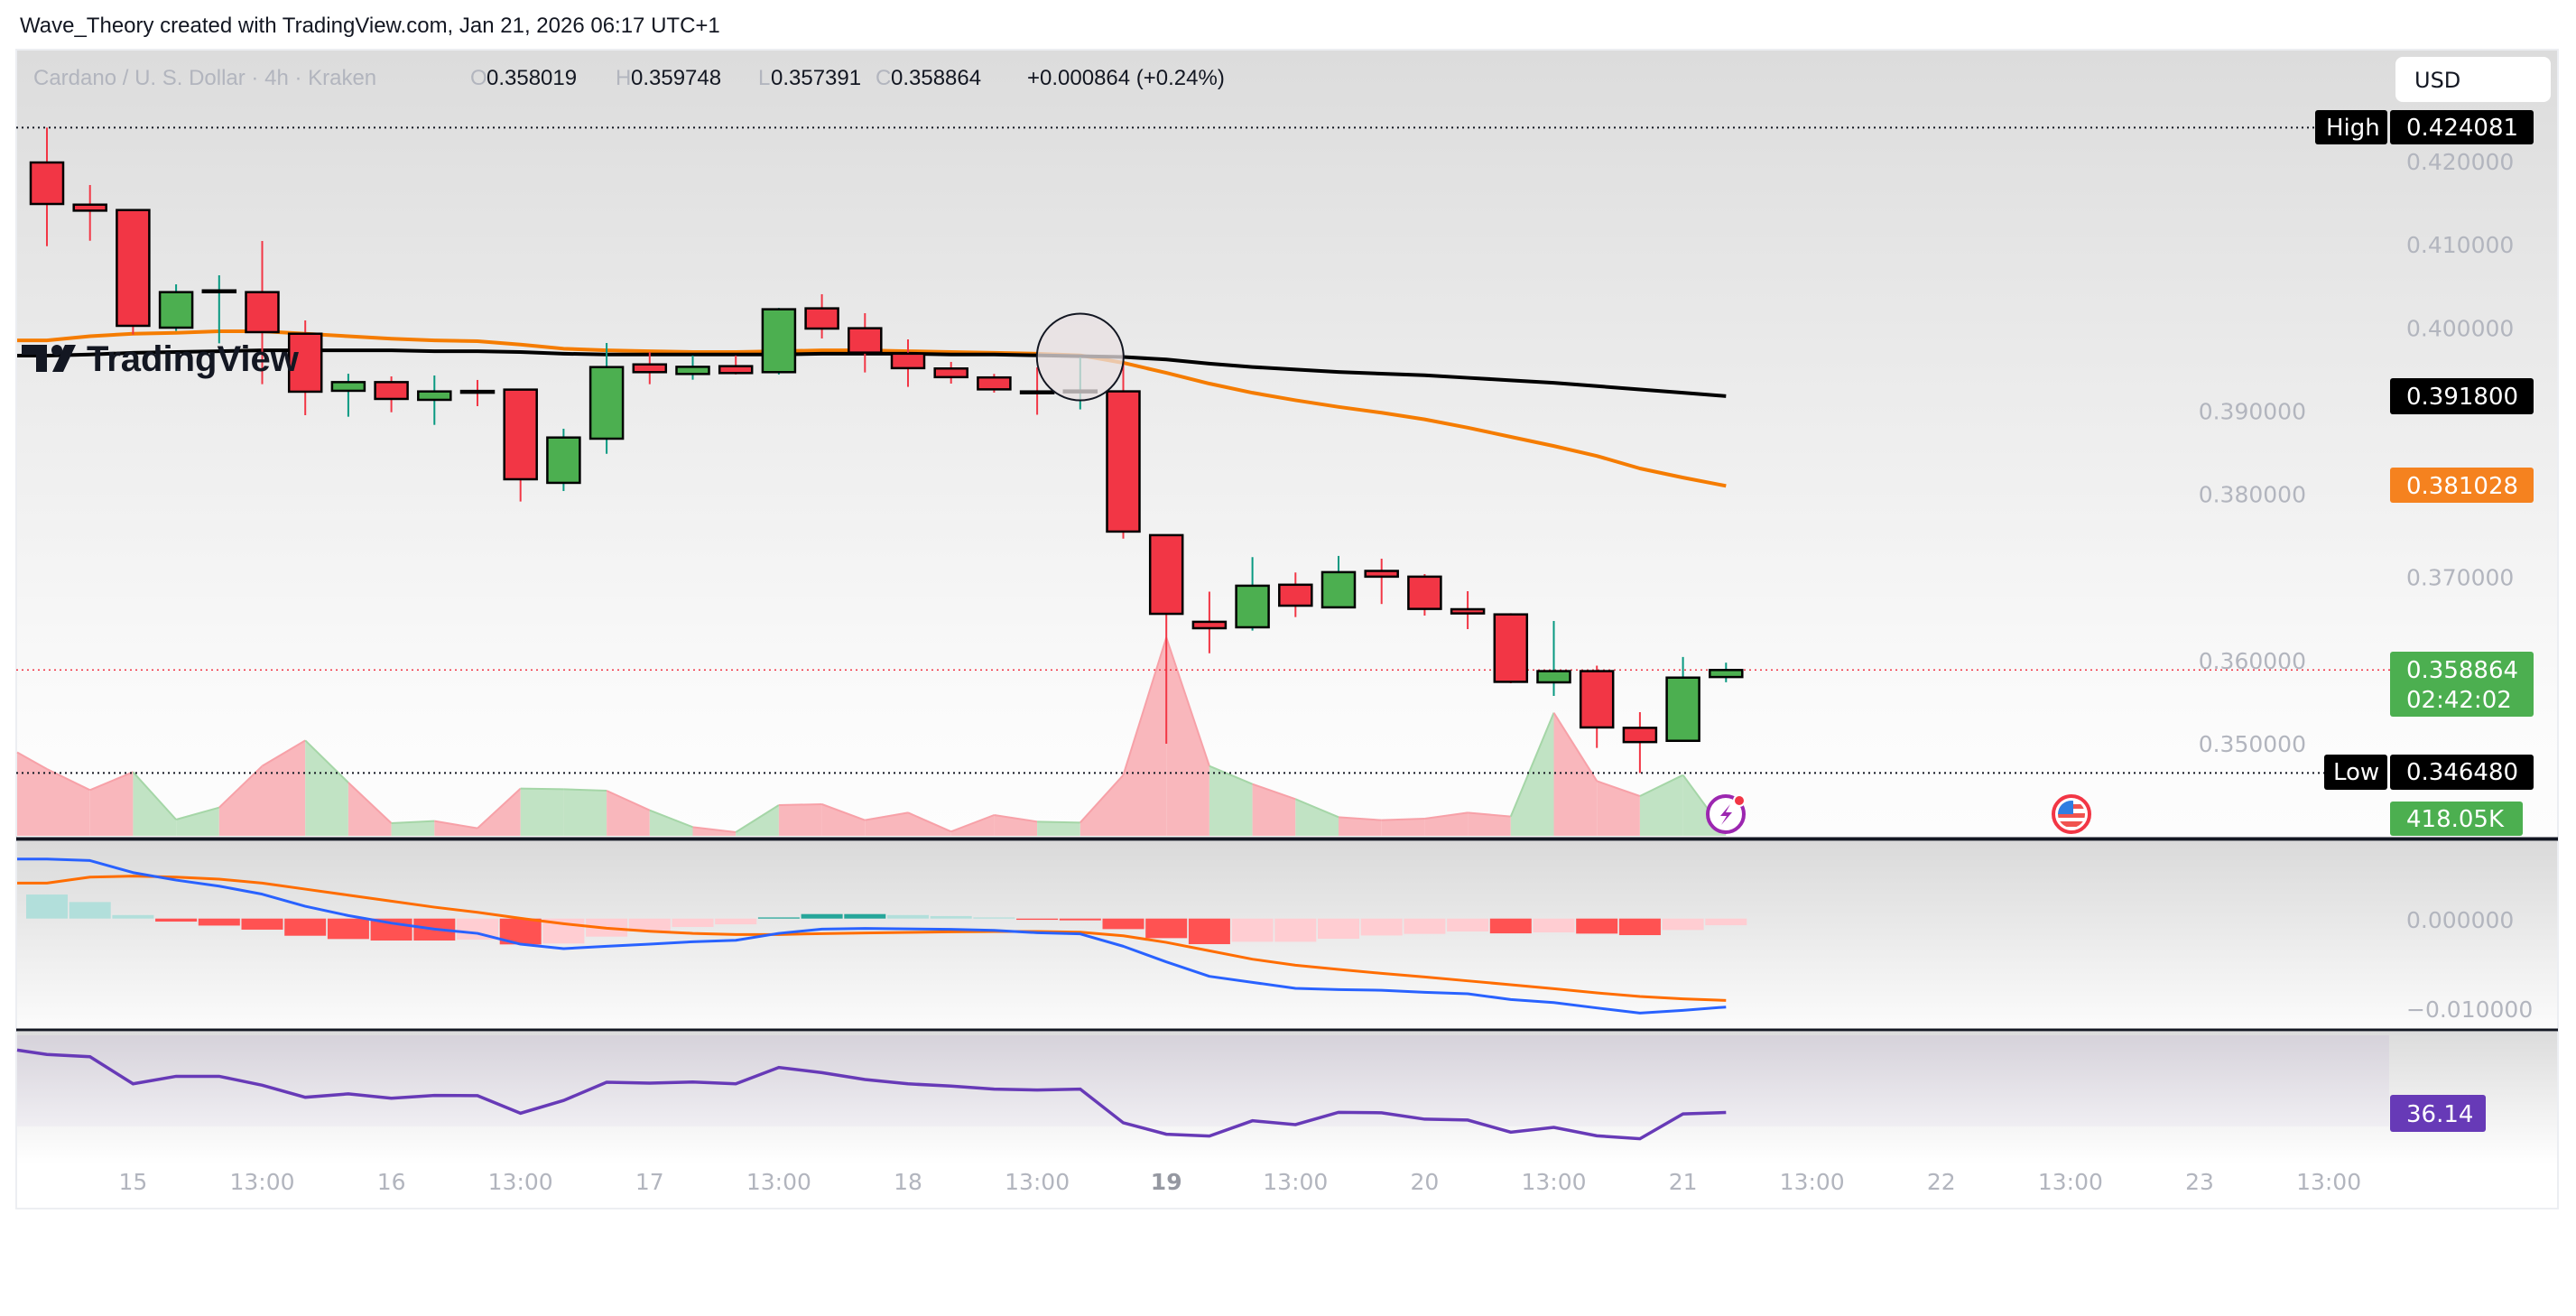 This screenshot has height=1316, width=2576. I want to click on price-tick-label: 0.360000, so click(2252, 661).